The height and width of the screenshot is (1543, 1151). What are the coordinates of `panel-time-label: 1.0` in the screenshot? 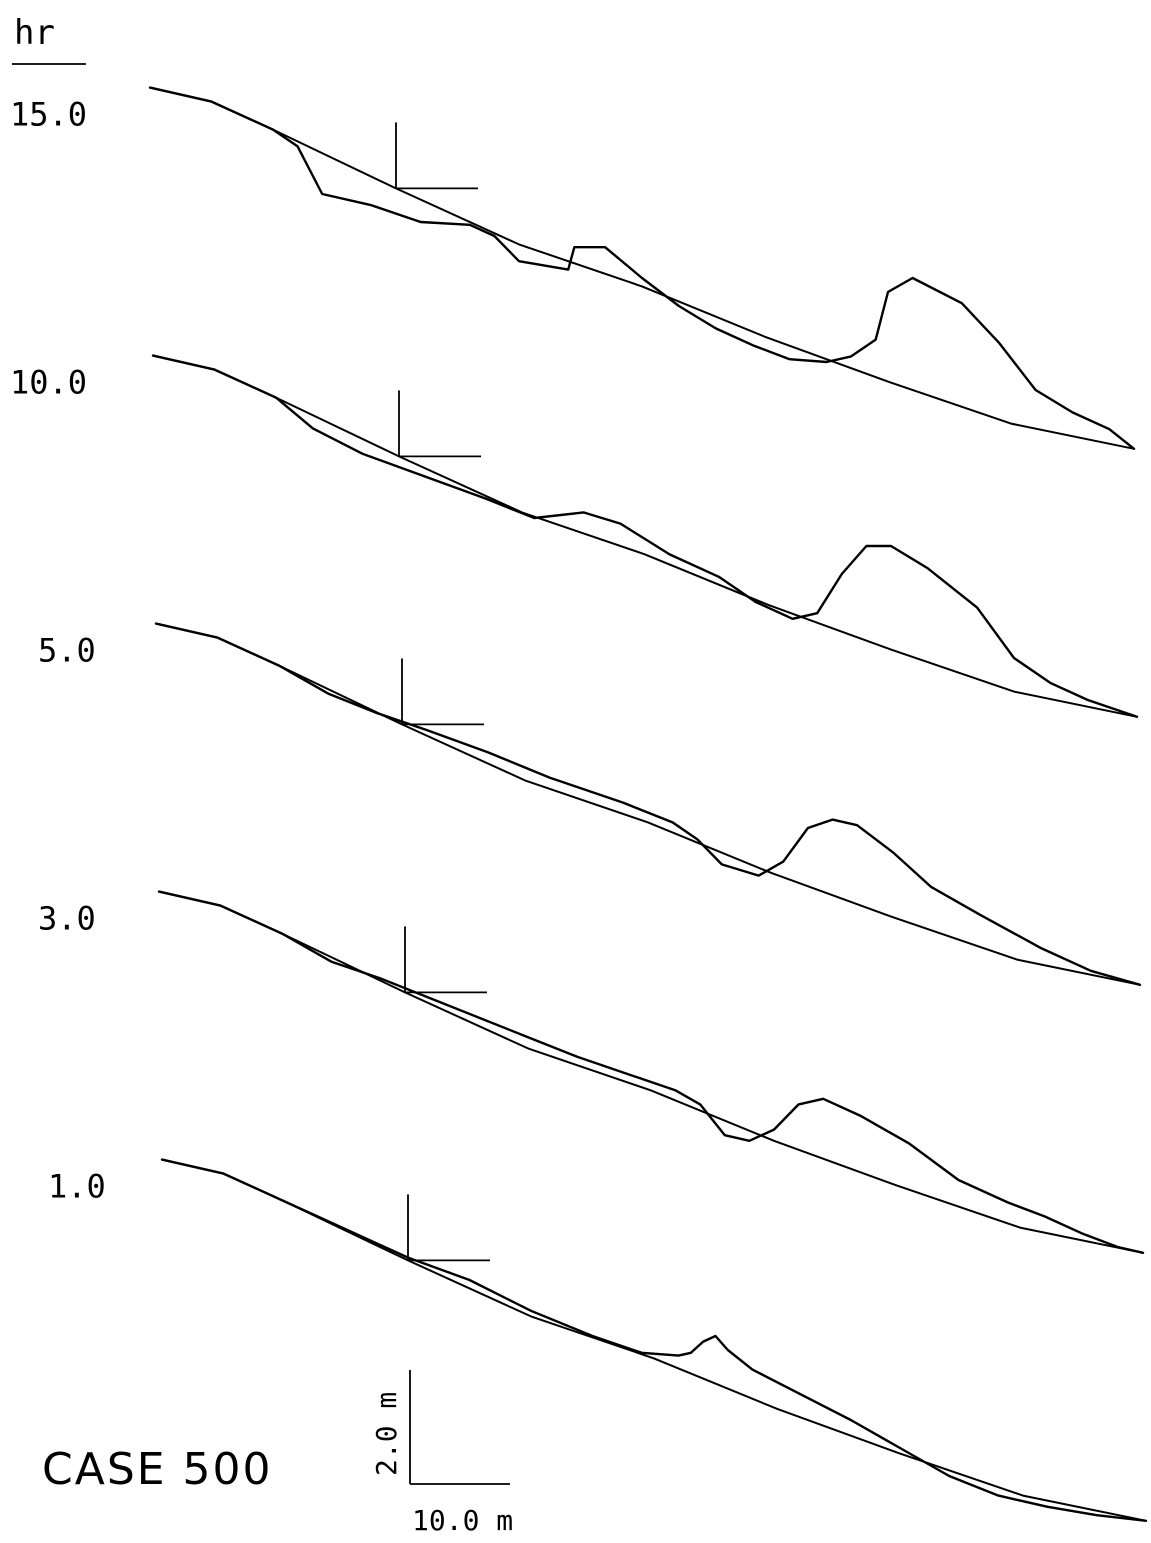 It's located at (77, 1187).